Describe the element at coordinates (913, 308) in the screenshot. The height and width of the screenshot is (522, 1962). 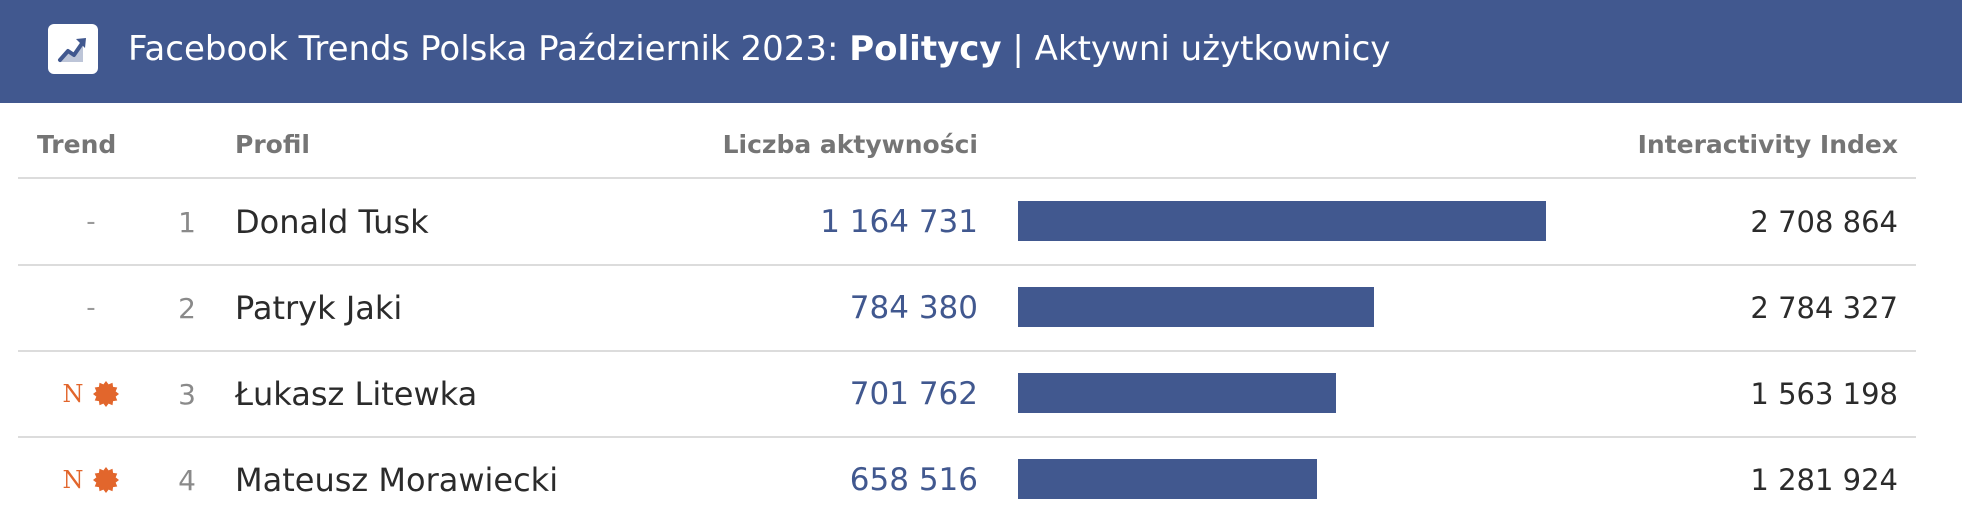
I see `activity-count: 784 380` at that location.